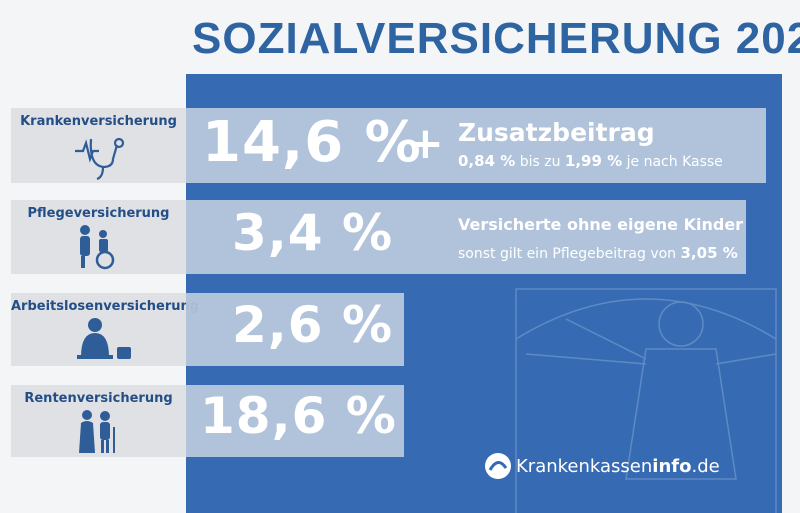  Describe the element at coordinates (646, 400) in the screenshot. I see `vitruvian-man-watermark` at that location.